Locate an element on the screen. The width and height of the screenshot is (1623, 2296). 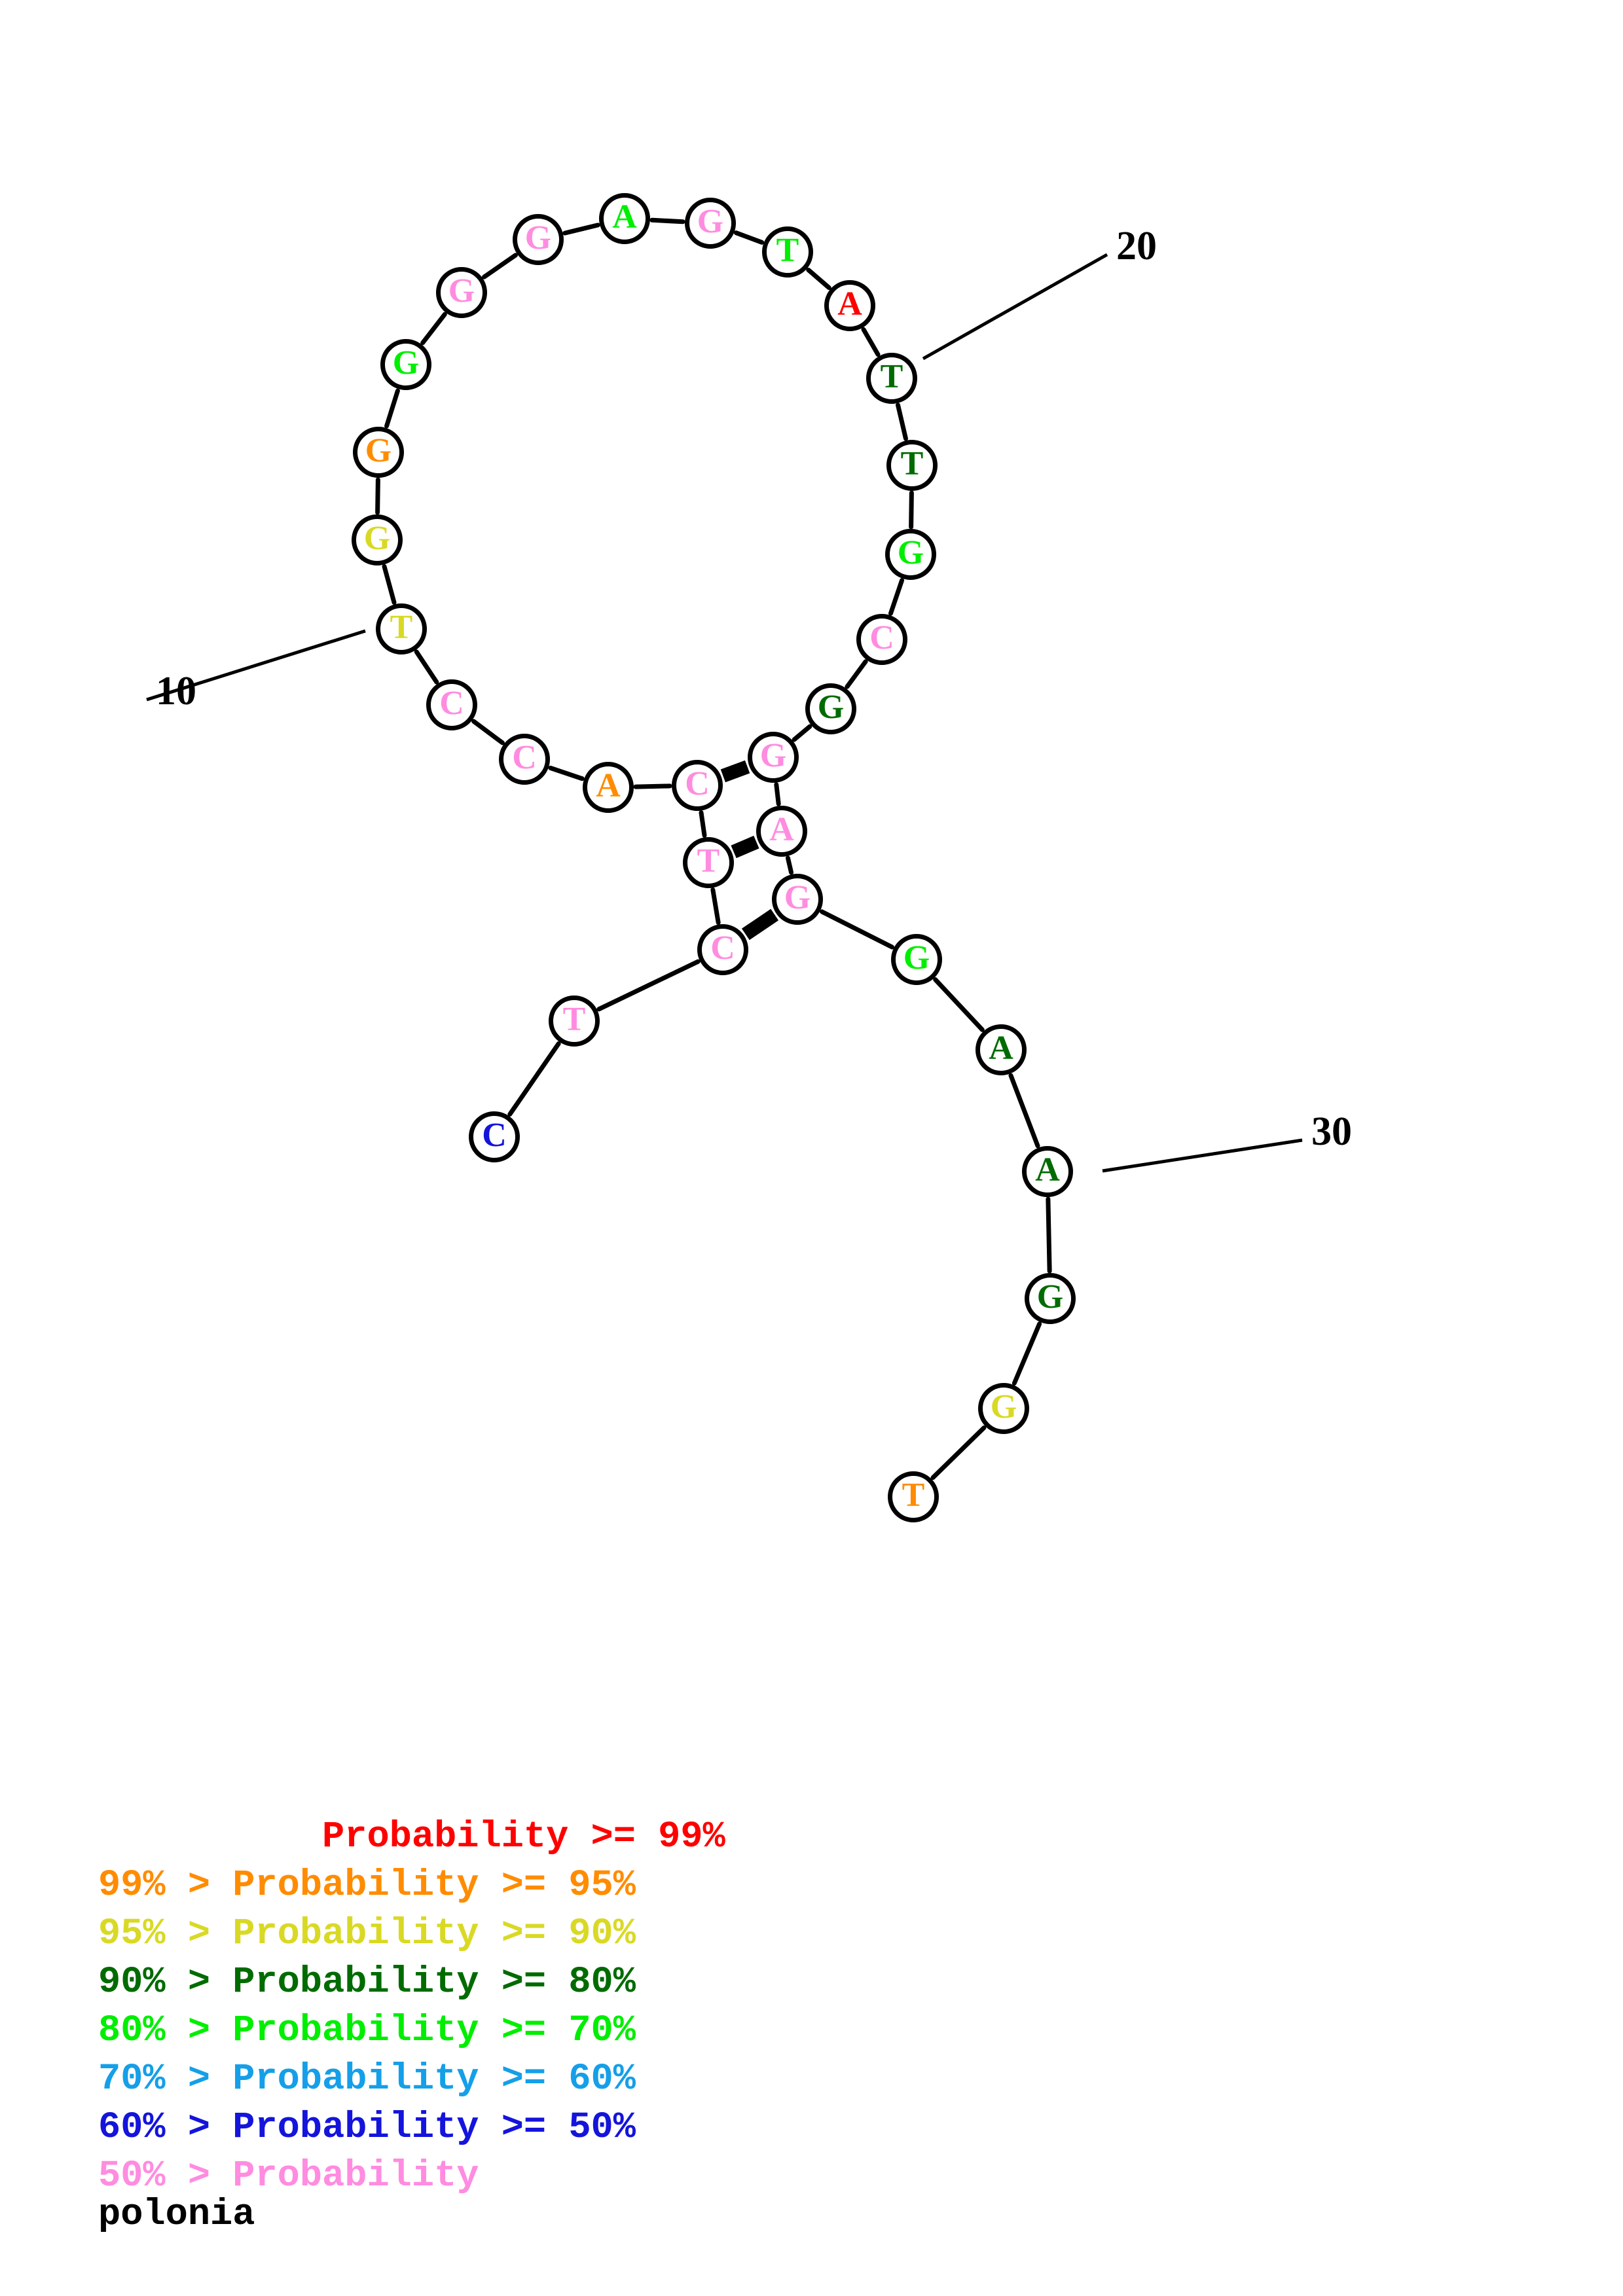
nucleotide-17-T: T is located at coordinates (787, 252).